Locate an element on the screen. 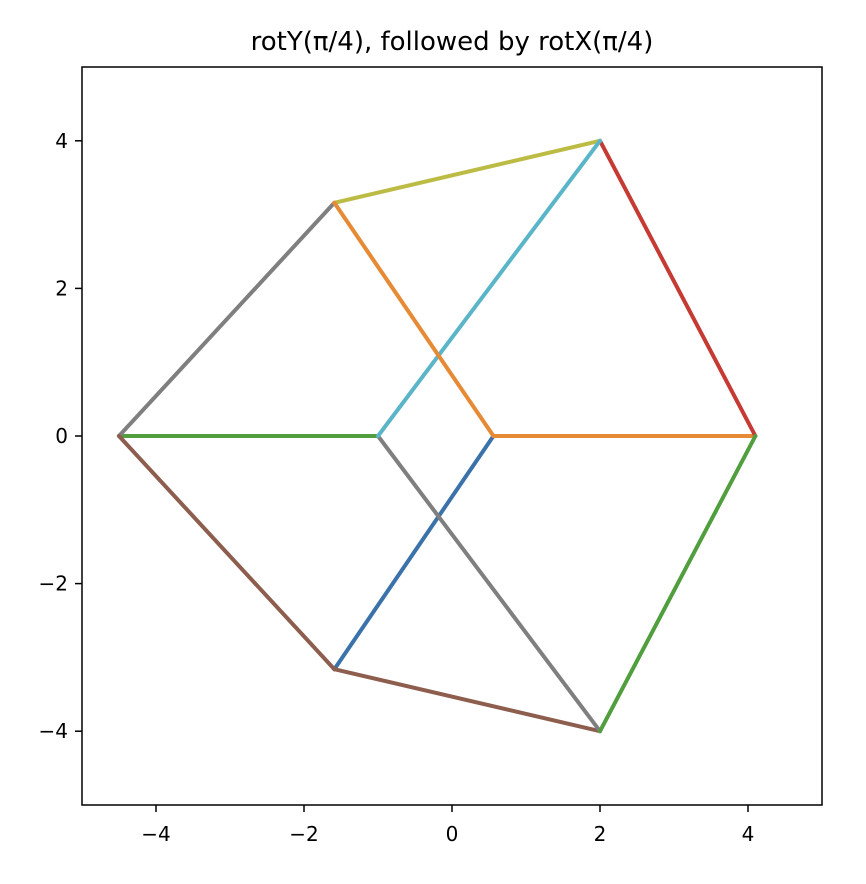 This screenshot has height=884, width=866. y-tick-label: 2 is located at coordinates (61, 288).